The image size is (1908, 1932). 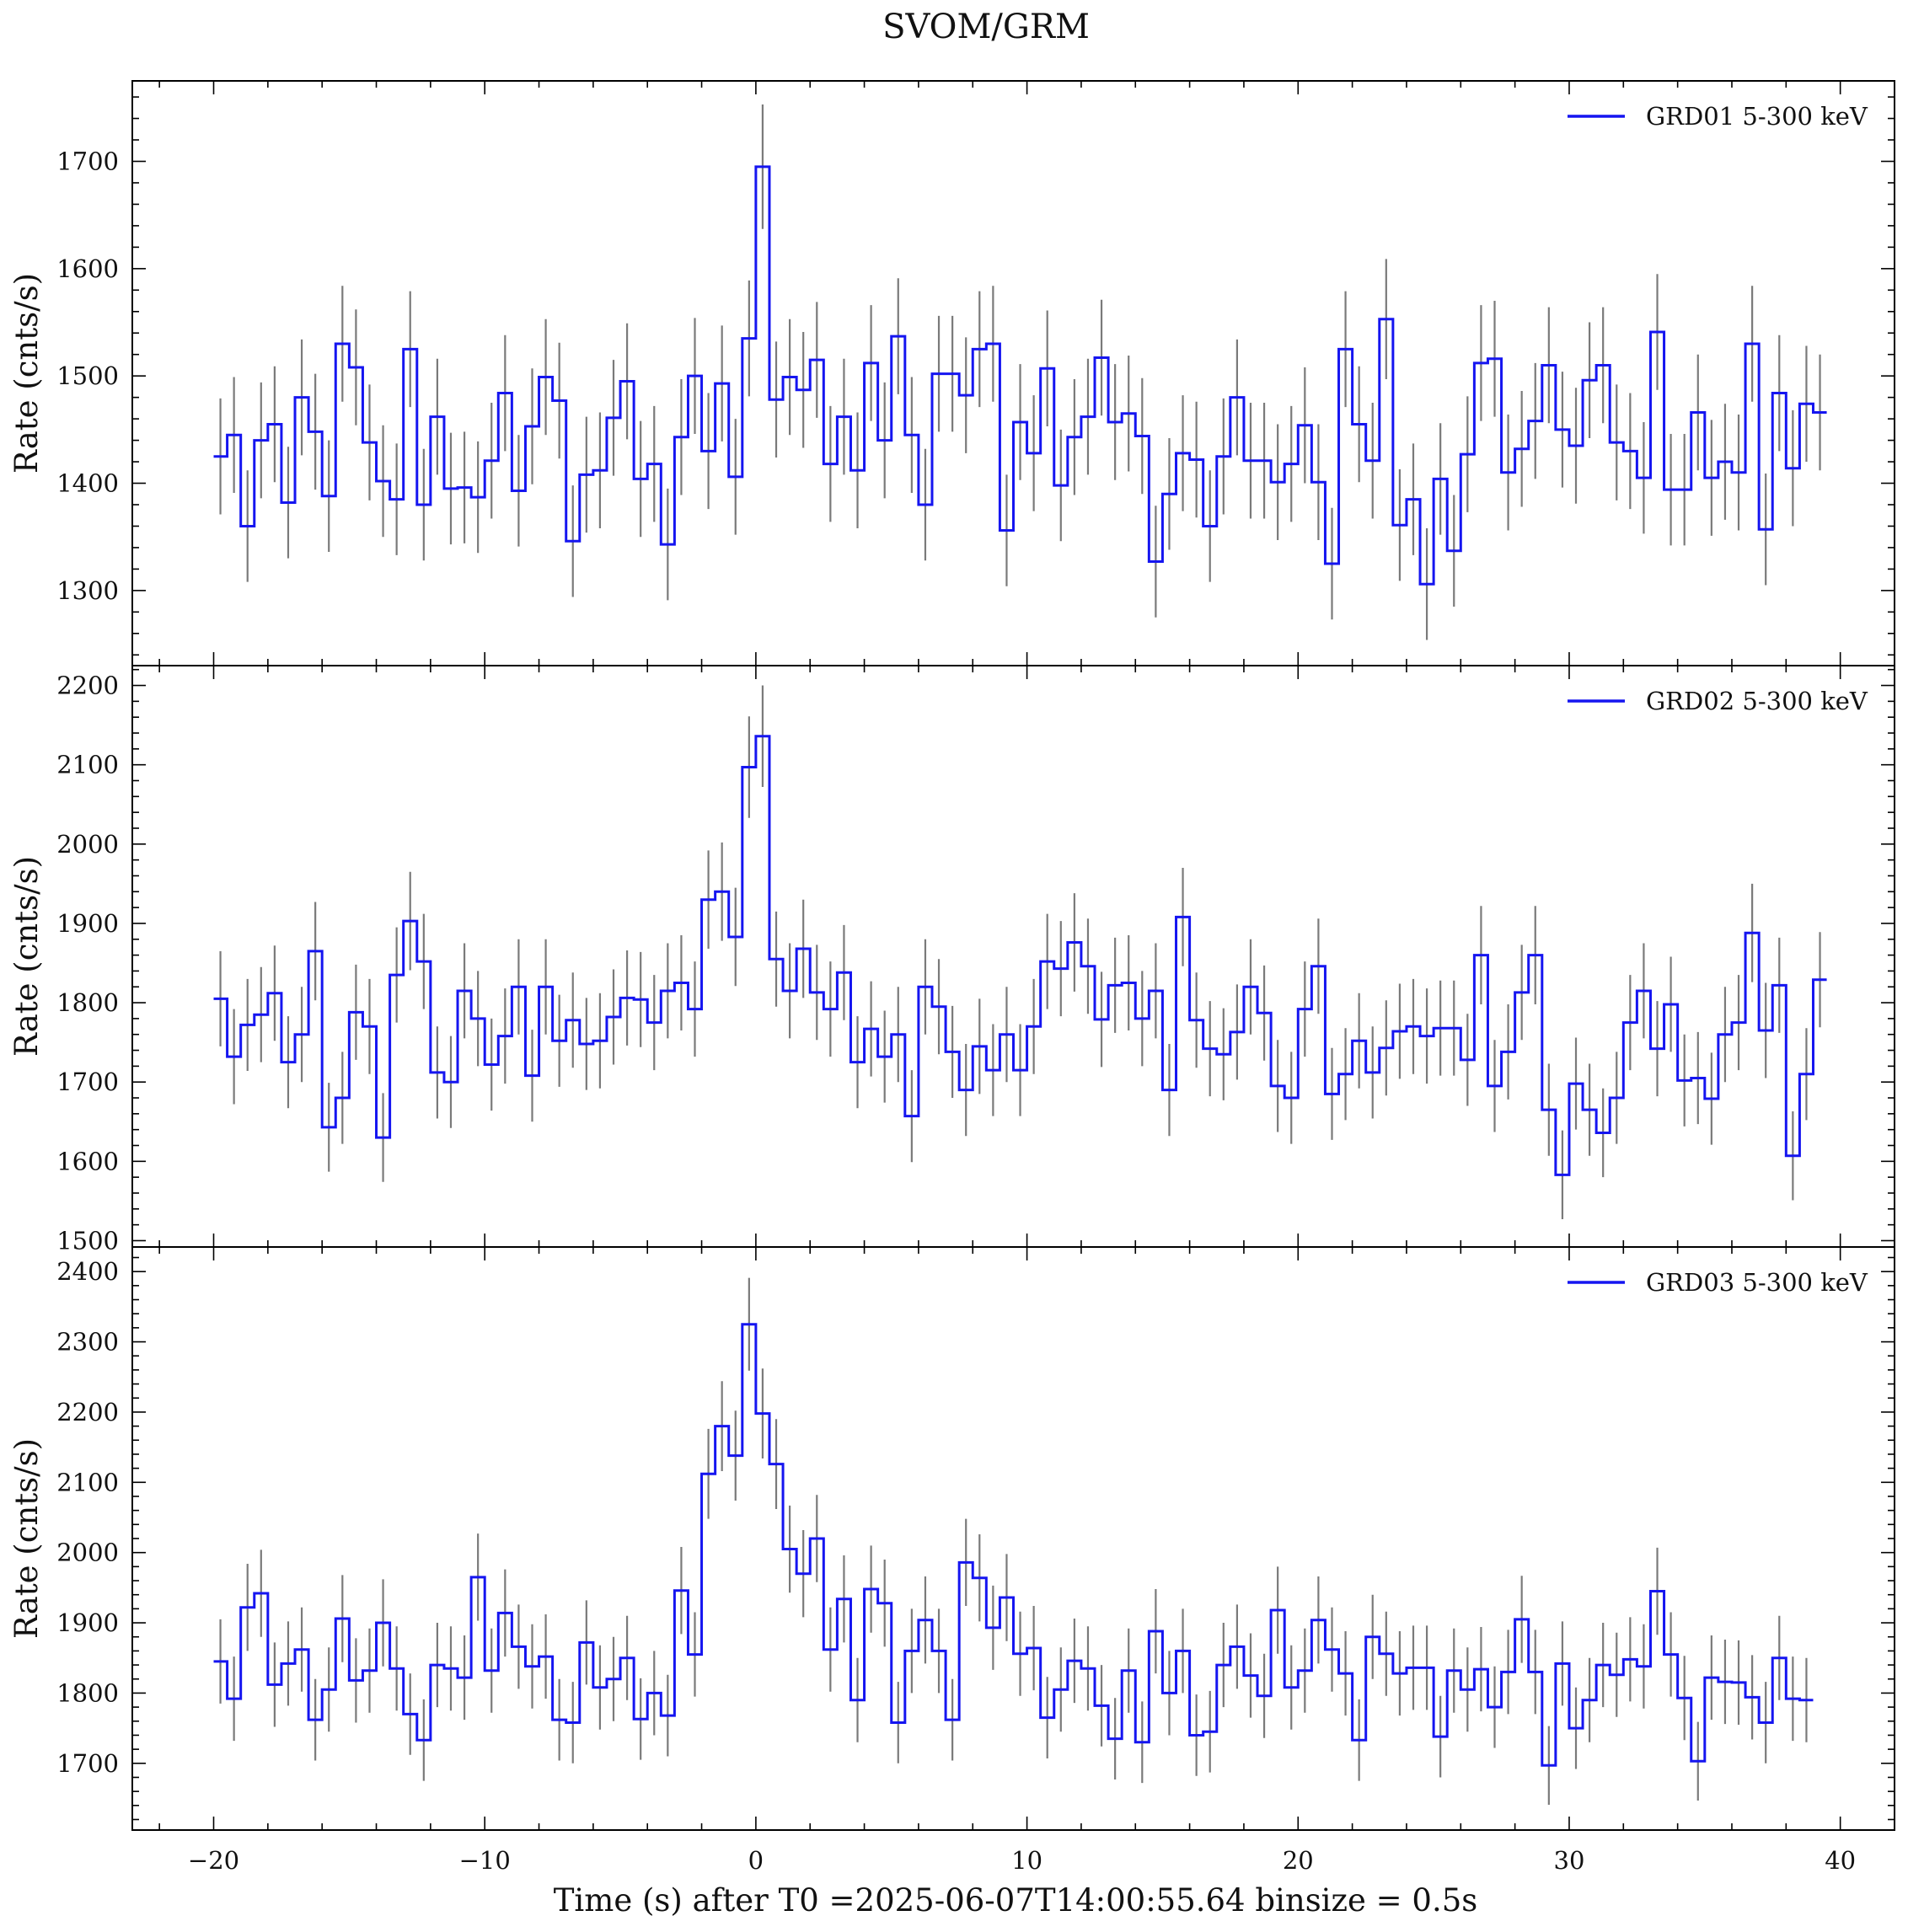 I want to click on legend-label: GRD02 5-300 keV, so click(x=1757, y=701).